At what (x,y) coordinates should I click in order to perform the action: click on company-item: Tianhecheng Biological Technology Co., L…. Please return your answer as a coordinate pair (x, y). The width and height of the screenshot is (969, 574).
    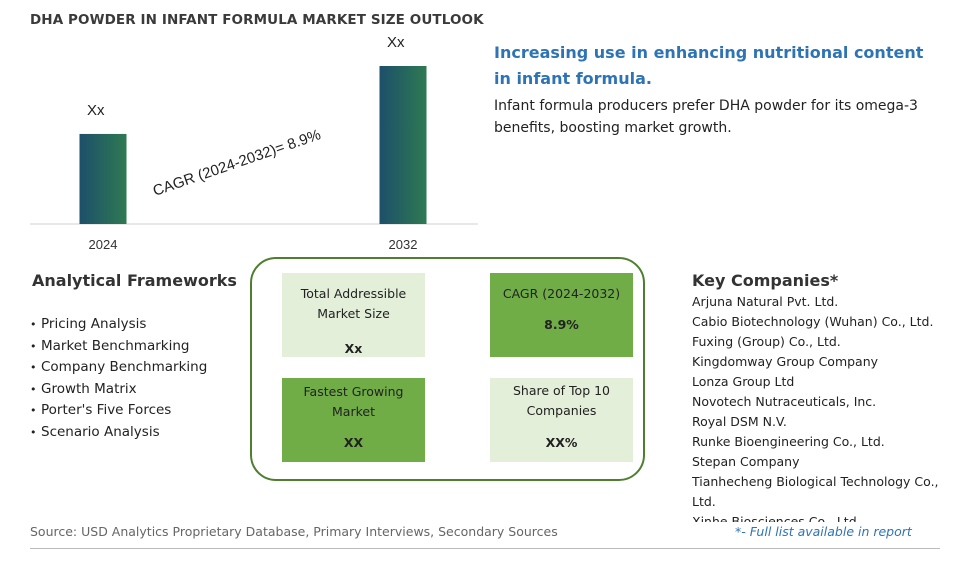
    Looking at the image, I should click on (815, 491).